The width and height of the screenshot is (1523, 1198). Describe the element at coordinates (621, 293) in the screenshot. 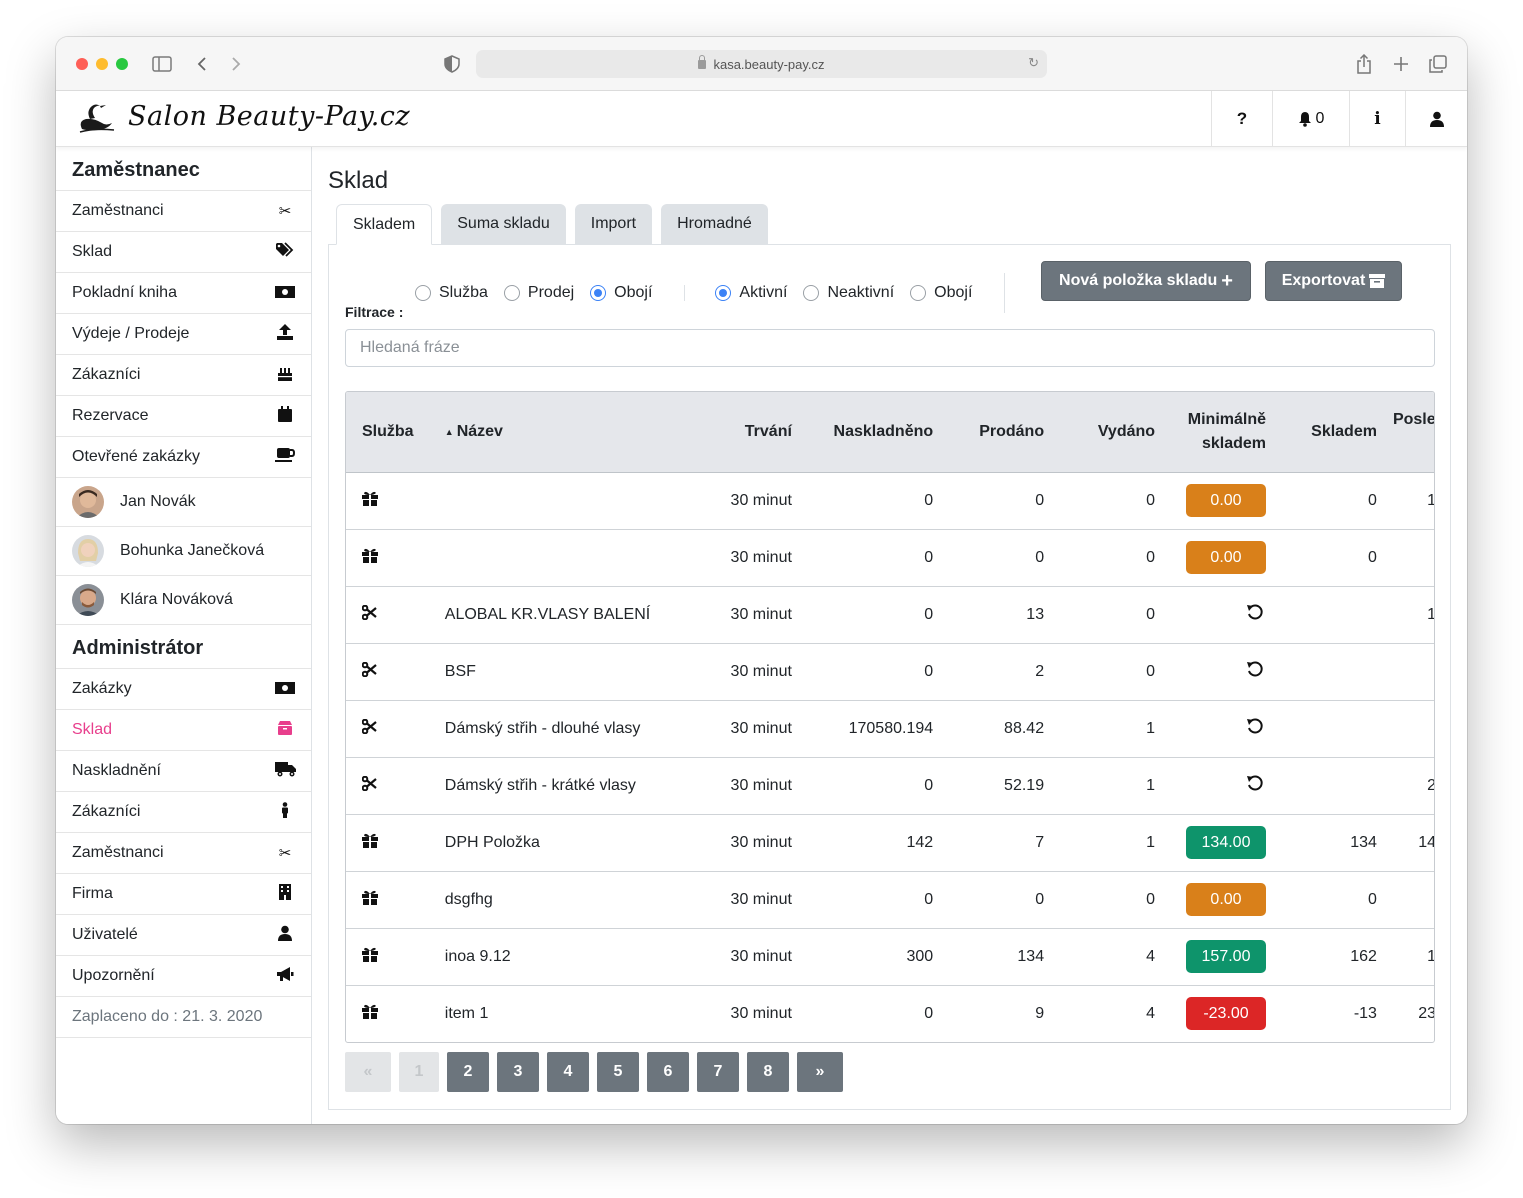

I see `radio-type-both: Obojí` at that location.